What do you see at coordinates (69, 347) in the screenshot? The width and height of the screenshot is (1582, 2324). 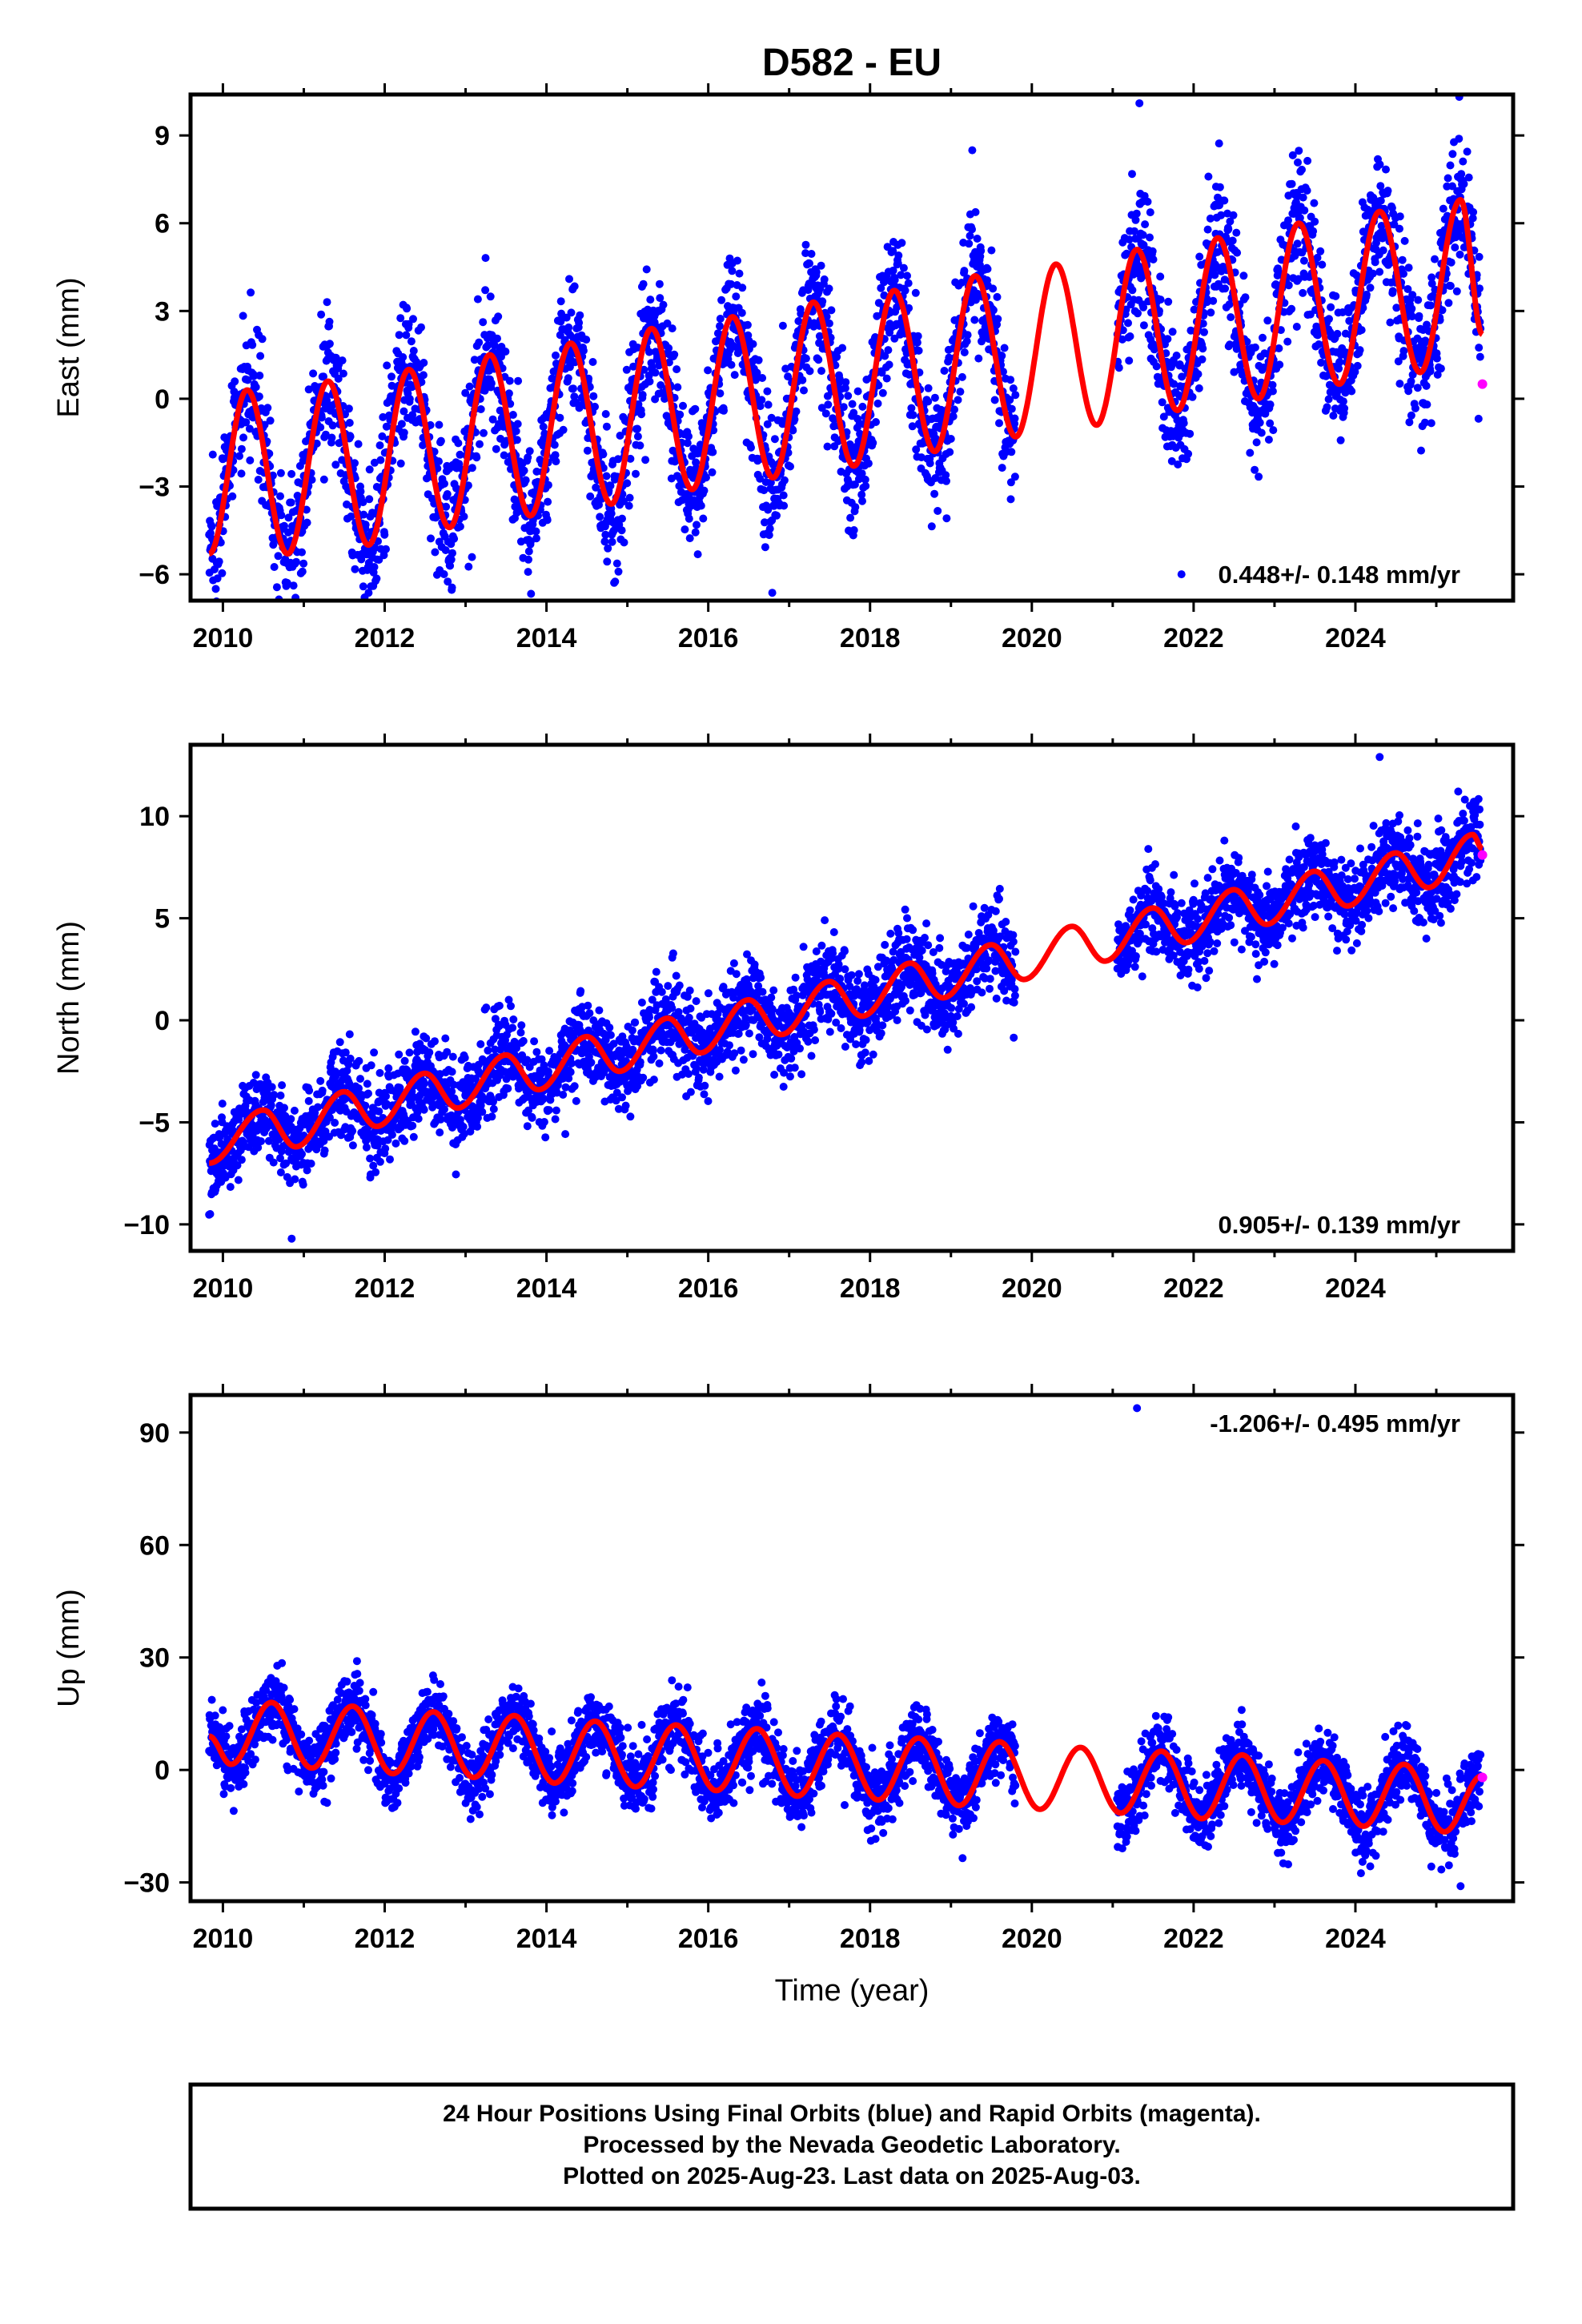 I see `y-axis-label: East (mm)` at bounding box center [69, 347].